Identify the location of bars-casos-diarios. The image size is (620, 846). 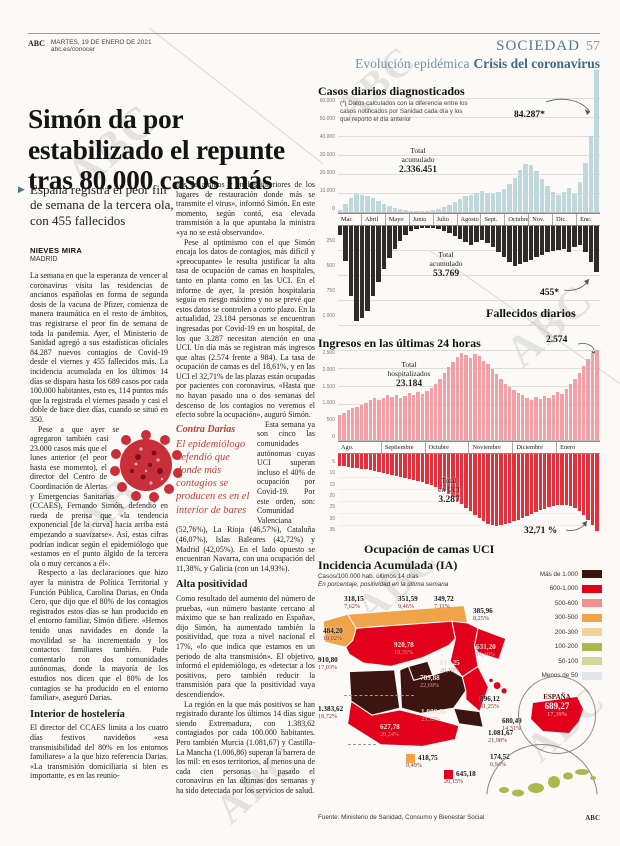
(469, 141).